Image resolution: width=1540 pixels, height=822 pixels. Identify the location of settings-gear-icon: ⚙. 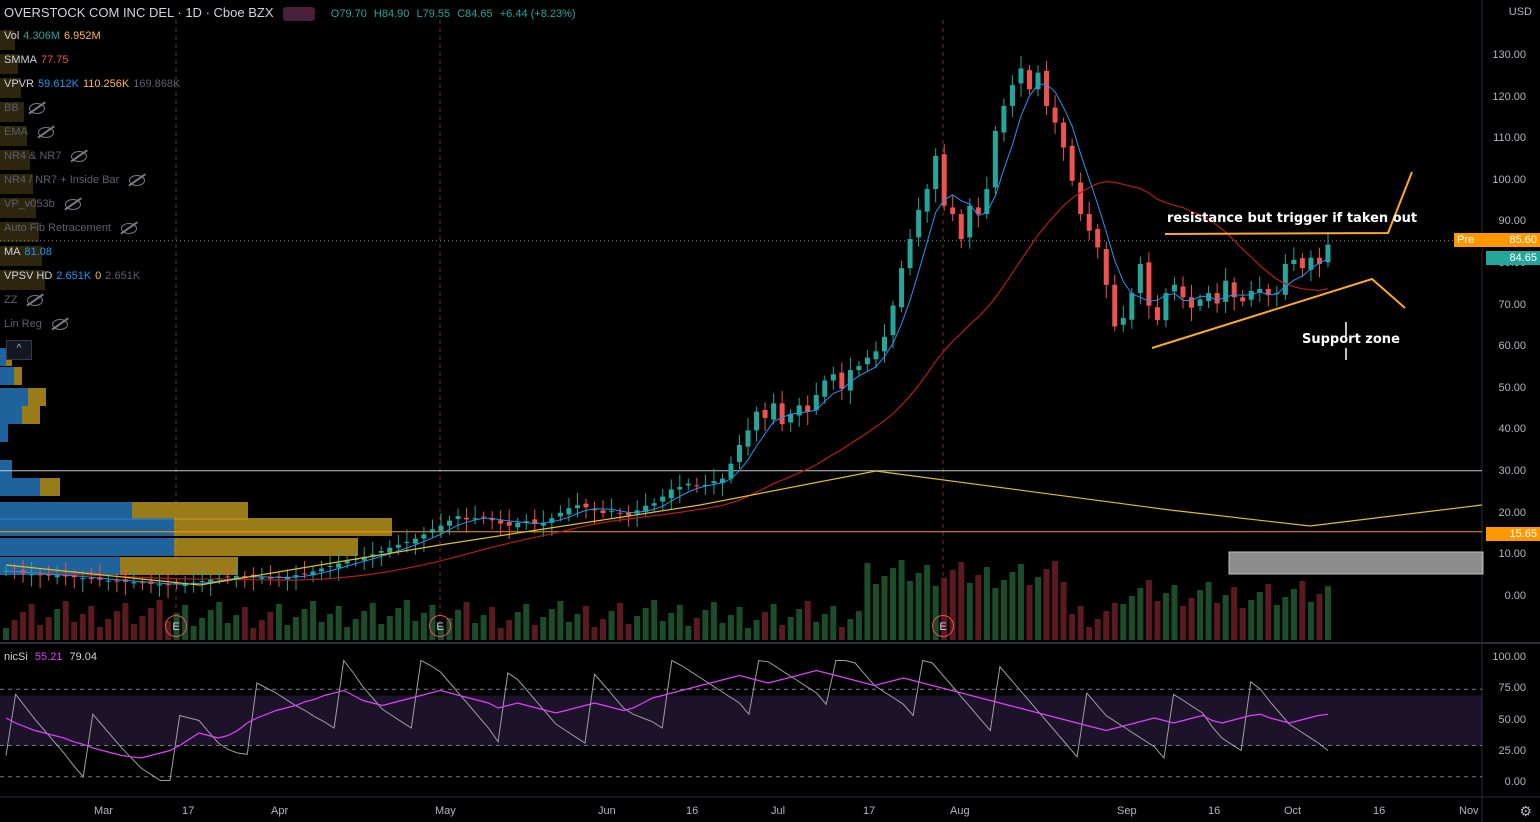
(1525, 811).